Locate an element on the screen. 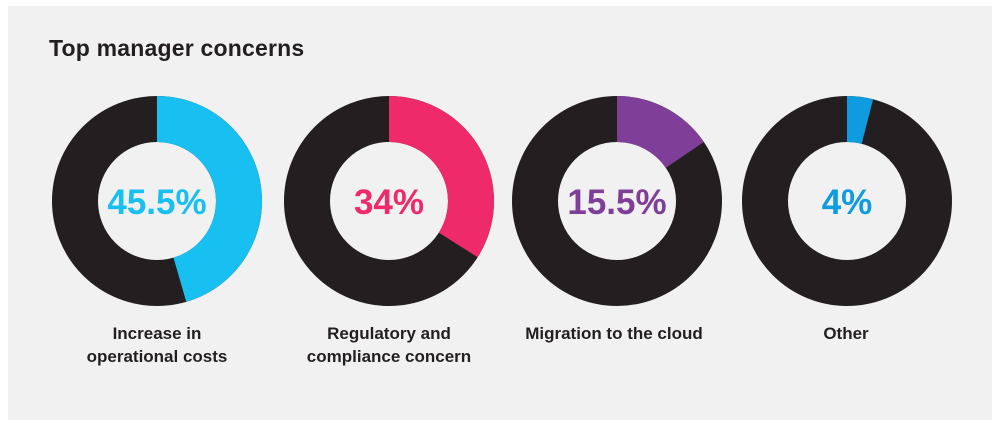 This screenshot has height=428, width=1000. label-line: Other is located at coordinates (846, 333).